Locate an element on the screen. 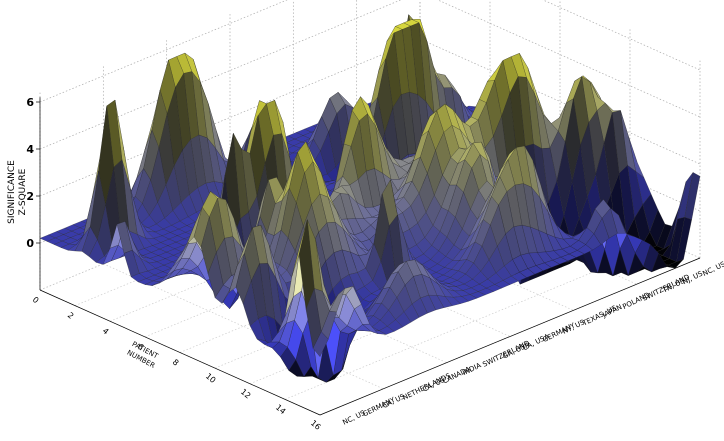 This screenshot has height=441, width=724. x-tick-label: 2 is located at coordinates (71, 316).